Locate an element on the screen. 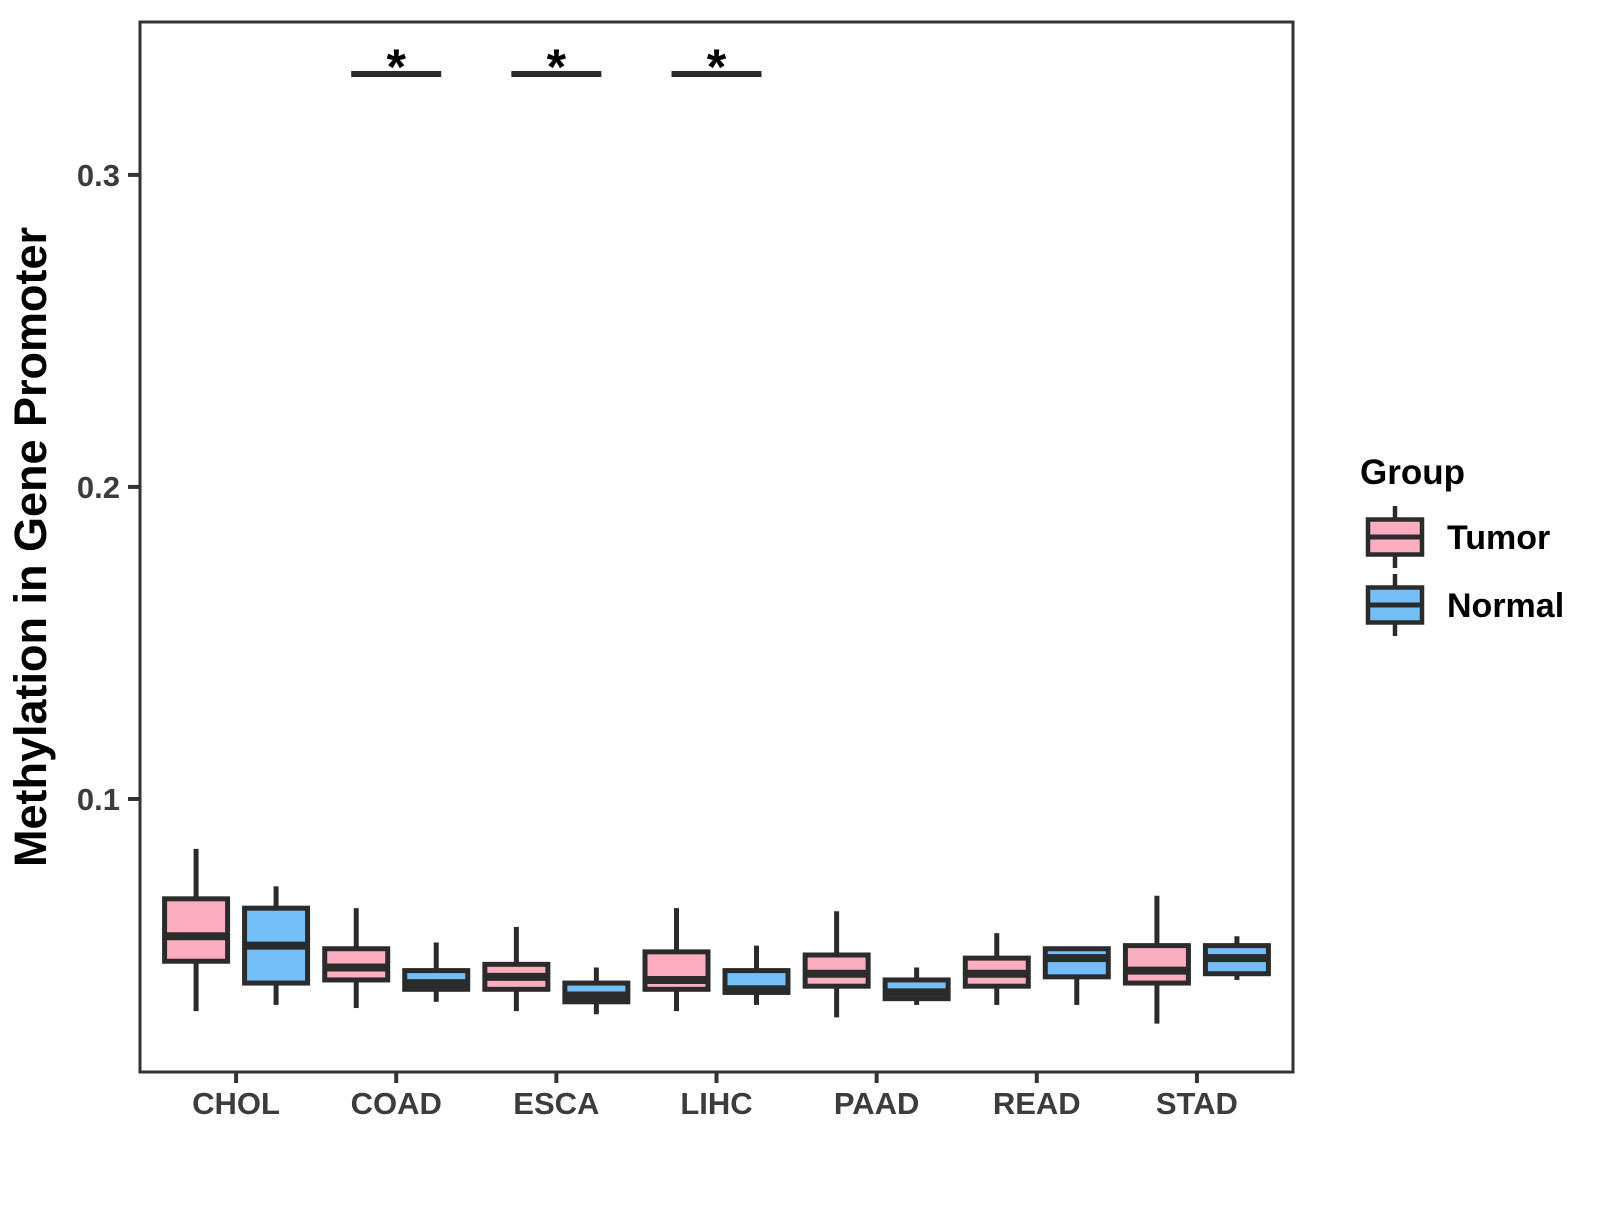 This screenshot has height=1205, width=1600. legend: Group Tumor Normal is located at coordinates (1462, 544).